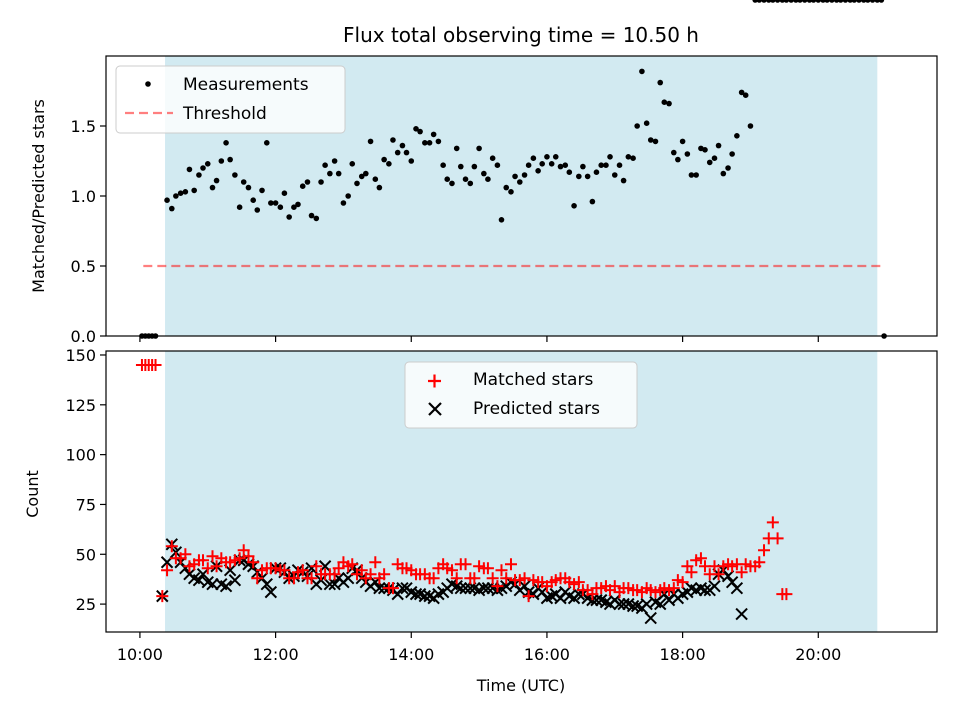 The image size is (960, 720). I want to click on y-tick-label: 50, so click(86, 554).